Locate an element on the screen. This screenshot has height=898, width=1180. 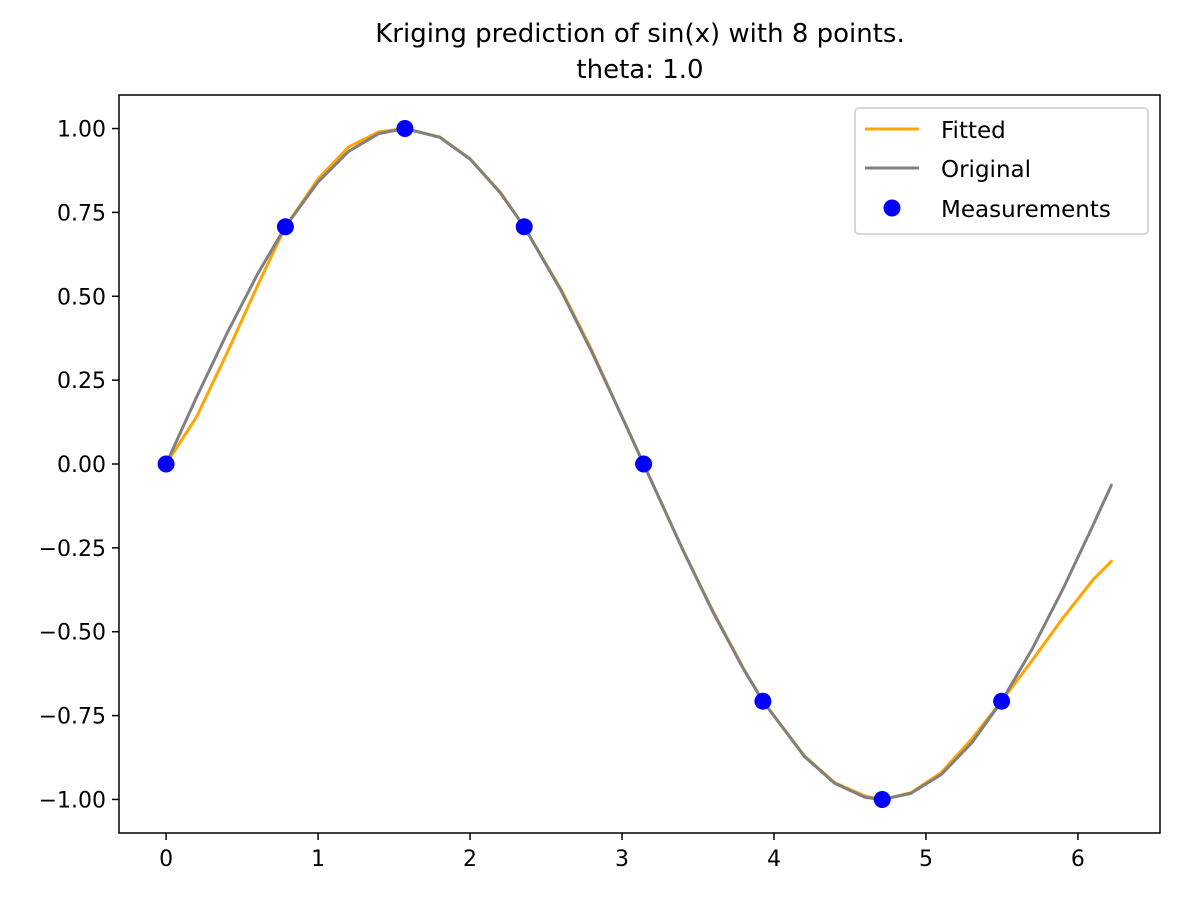
legend-entry-original: Original is located at coordinates (948, 170).